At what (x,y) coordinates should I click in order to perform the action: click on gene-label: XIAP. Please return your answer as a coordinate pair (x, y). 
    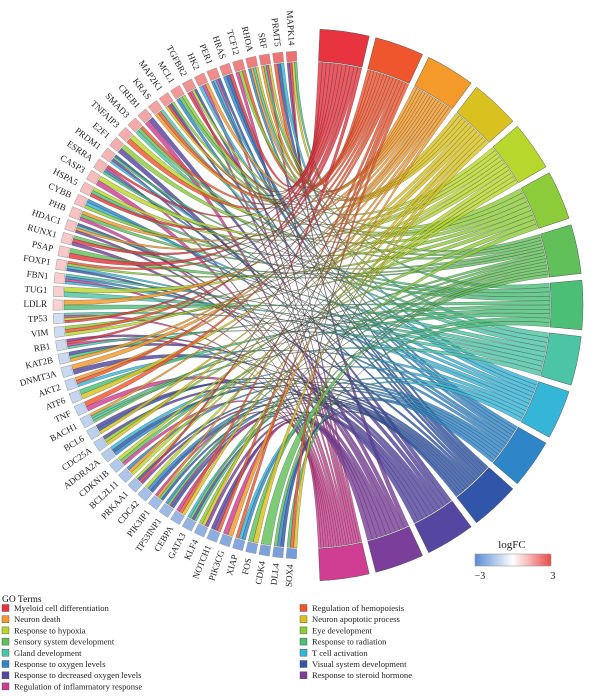
    Looking at the image, I should click on (231, 564).